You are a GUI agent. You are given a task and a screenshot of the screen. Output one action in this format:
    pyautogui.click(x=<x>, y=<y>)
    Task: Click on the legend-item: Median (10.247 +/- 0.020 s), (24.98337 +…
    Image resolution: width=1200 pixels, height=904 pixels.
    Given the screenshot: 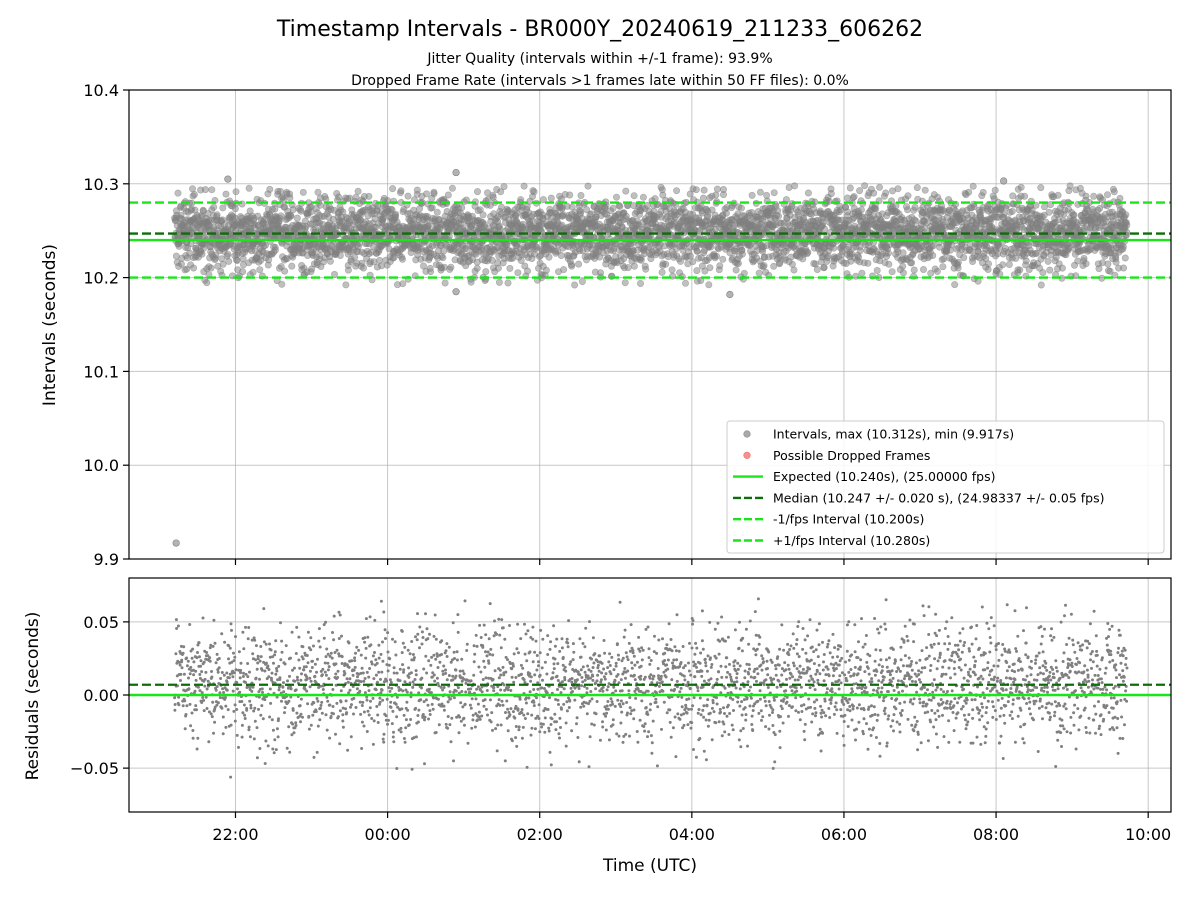 What is the action you would take?
    pyautogui.click(x=918, y=497)
    